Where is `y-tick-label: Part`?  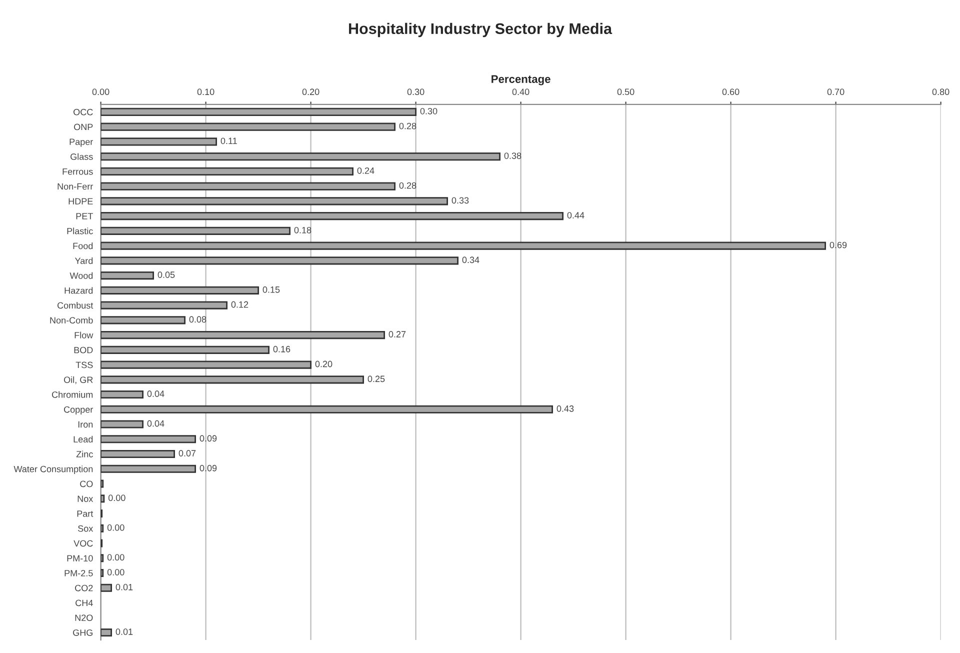
y-tick-label: Part is located at coordinates (85, 513).